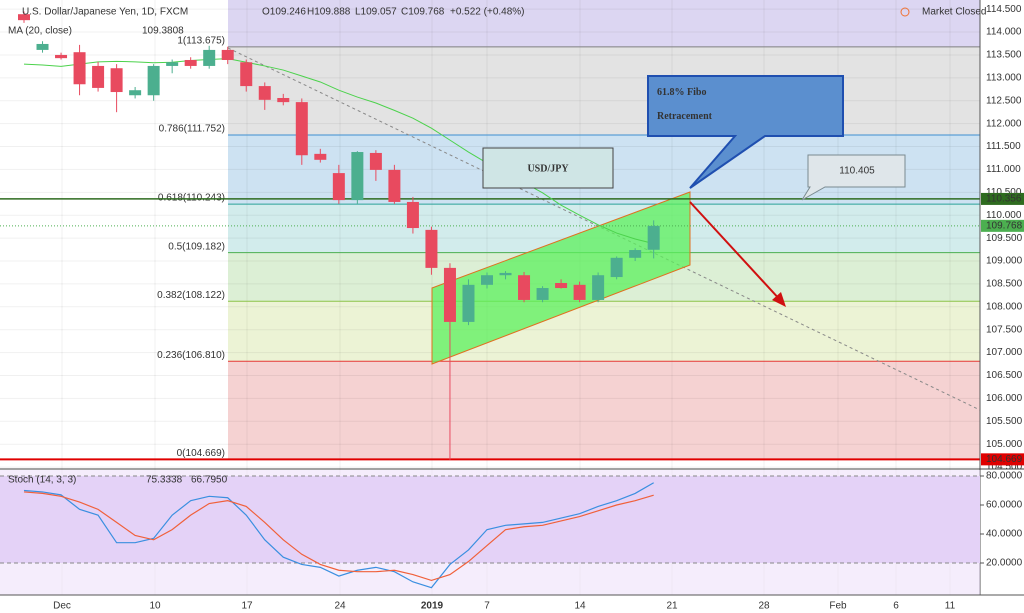 This screenshot has width=1024, height=613. I want to click on ma-value: 109.3808, so click(163, 31).